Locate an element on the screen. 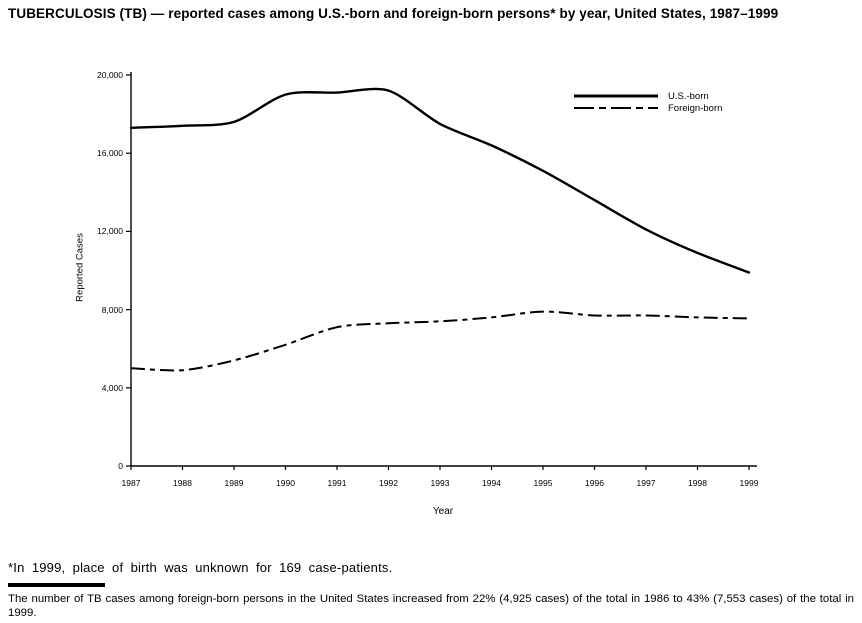 The width and height of the screenshot is (862, 623). legend-label-foreign-born: Foreign-born is located at coordinates (695, 108).